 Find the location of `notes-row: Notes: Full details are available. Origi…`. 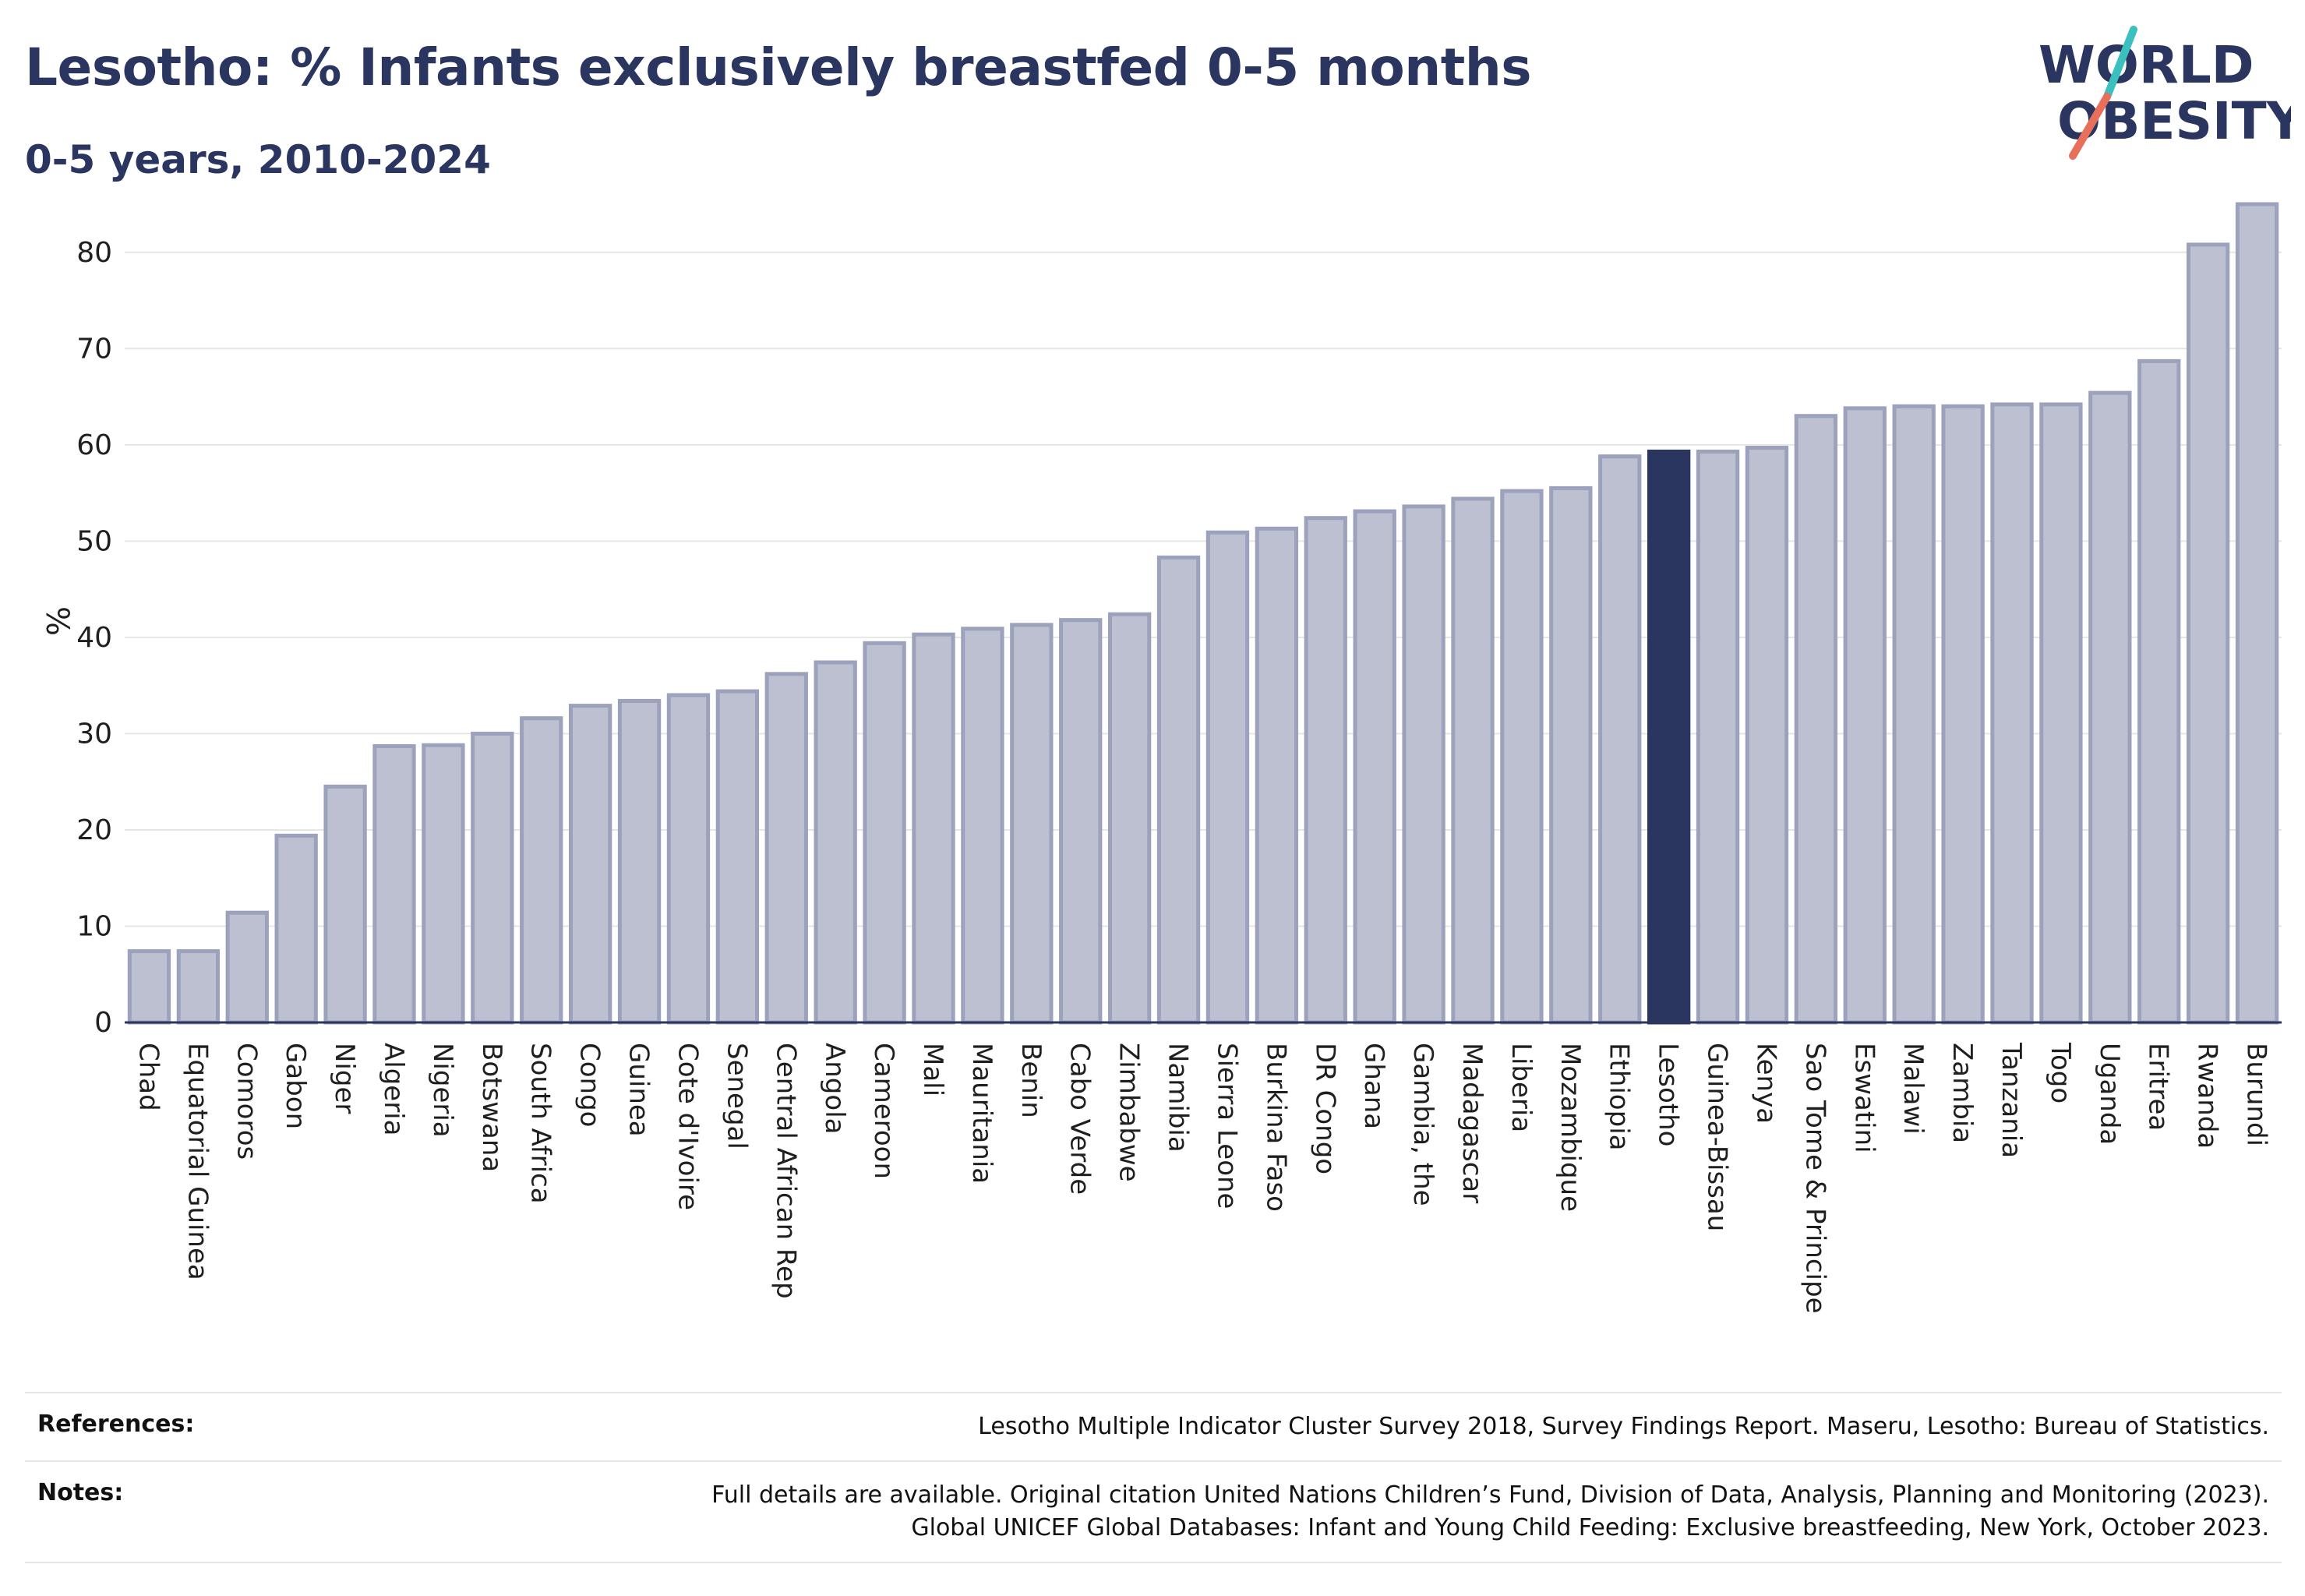

notes-row: Notes: Full details are available. Origi… is located at coordinates (1153, 1511).